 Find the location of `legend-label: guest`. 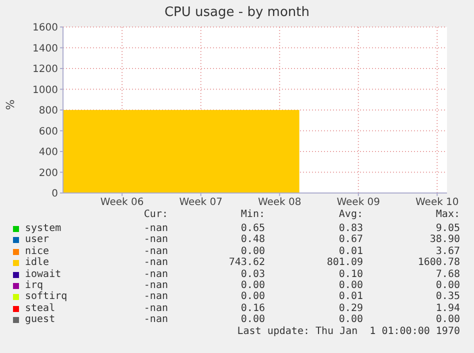

legend-label: guest is located at coordinates (40, 320).